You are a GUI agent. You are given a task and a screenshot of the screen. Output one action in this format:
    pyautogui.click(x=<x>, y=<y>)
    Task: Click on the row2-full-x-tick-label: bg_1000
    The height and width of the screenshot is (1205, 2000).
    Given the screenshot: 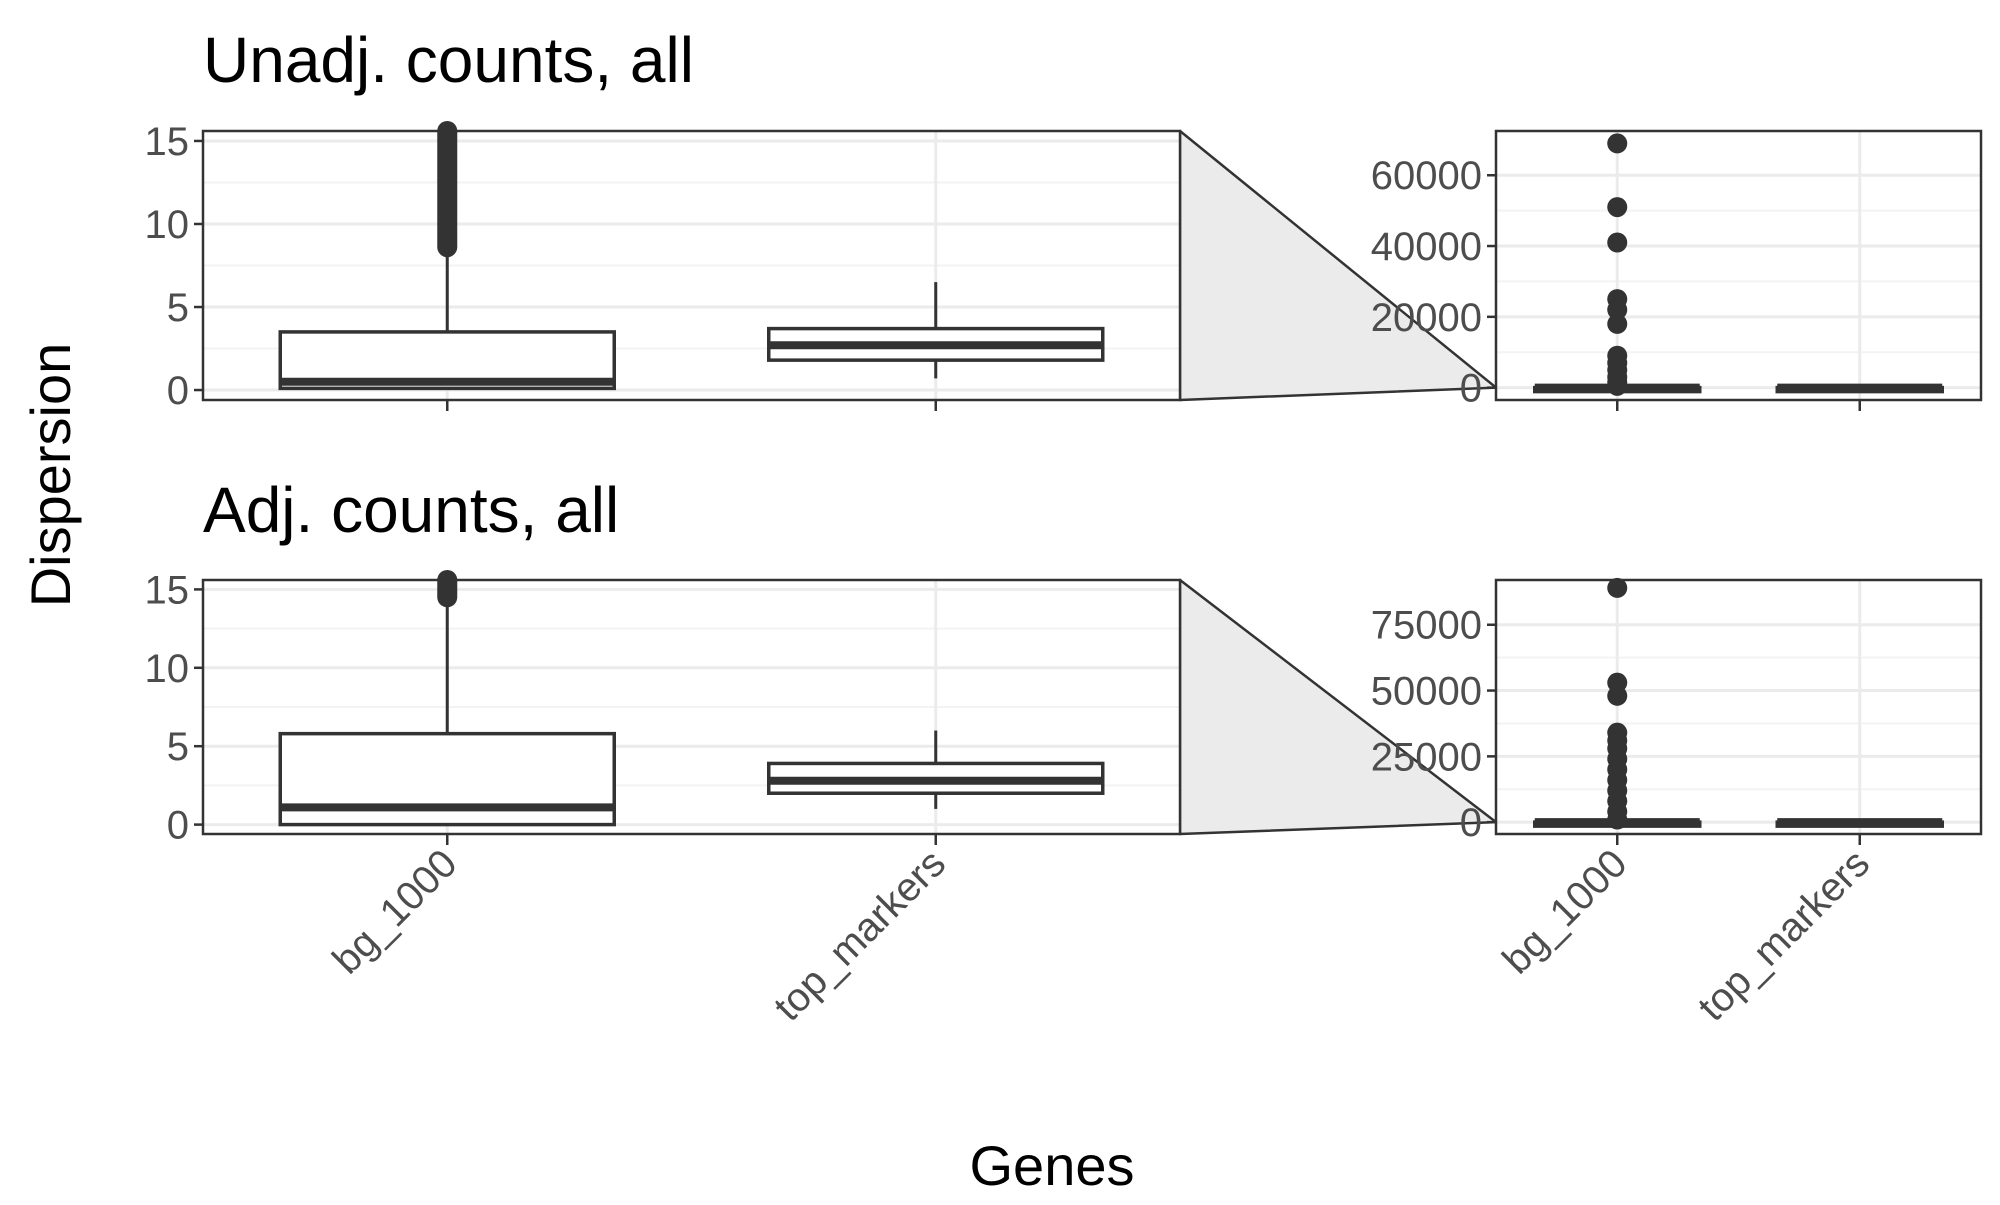 What is the action you would take?
    pyautogui.click(x=1564, y=911)
    